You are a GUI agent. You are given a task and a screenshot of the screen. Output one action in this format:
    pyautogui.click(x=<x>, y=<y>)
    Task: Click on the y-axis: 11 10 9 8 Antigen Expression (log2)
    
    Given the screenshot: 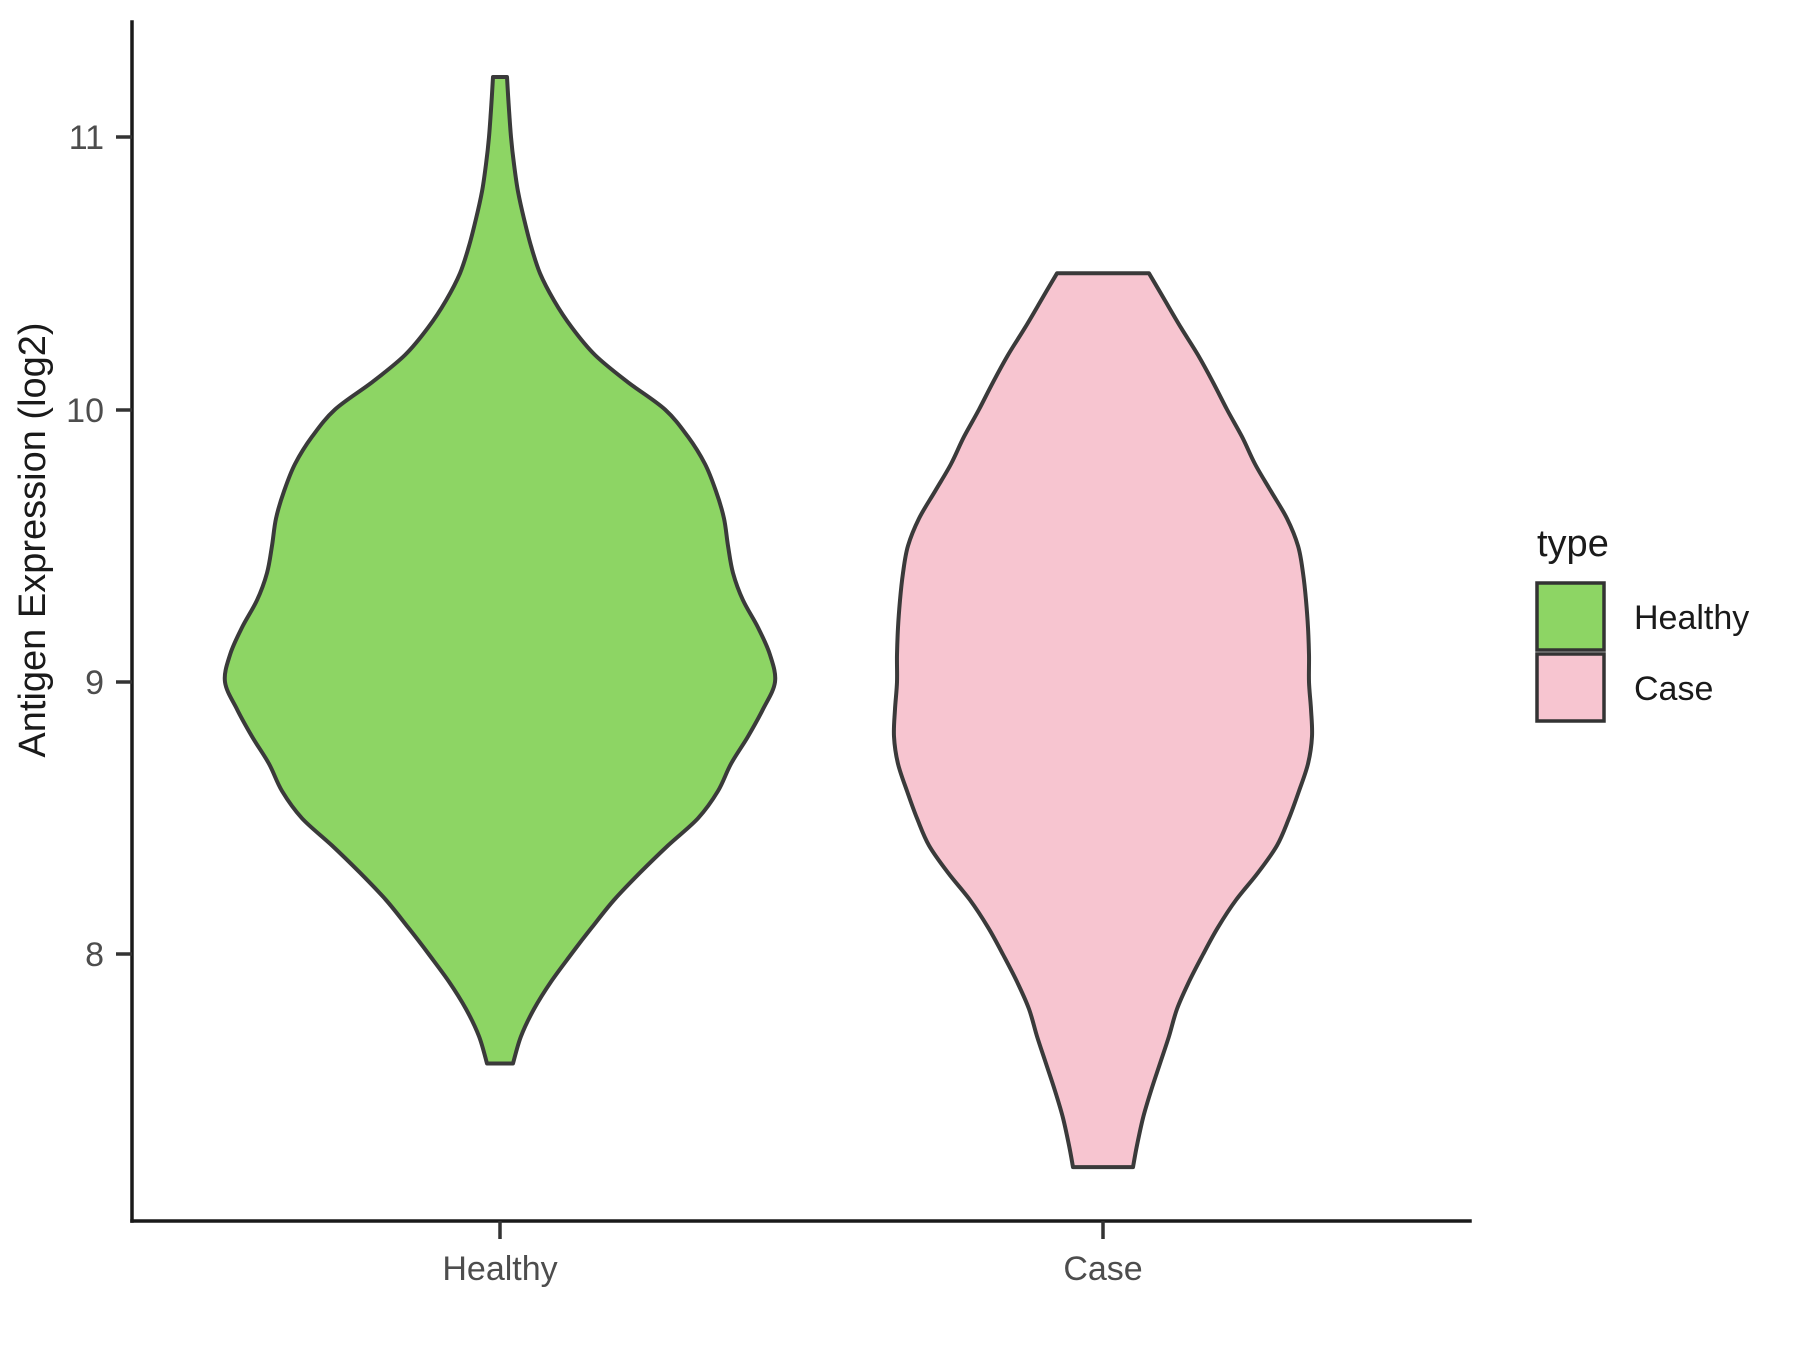 What is the action you would take?
    pyautogui.click(x=73, y=621)
    